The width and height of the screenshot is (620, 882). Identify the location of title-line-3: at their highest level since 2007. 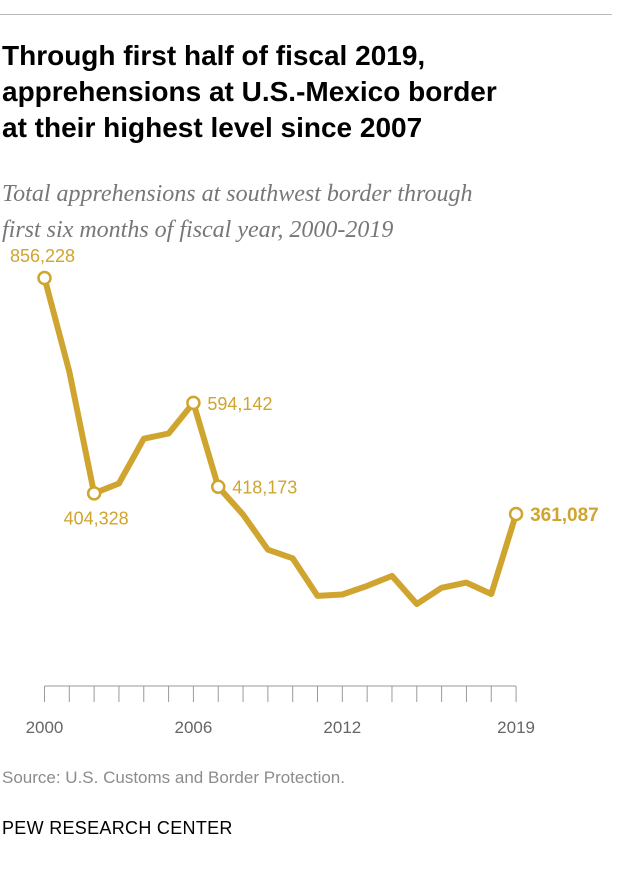
(212, 127).